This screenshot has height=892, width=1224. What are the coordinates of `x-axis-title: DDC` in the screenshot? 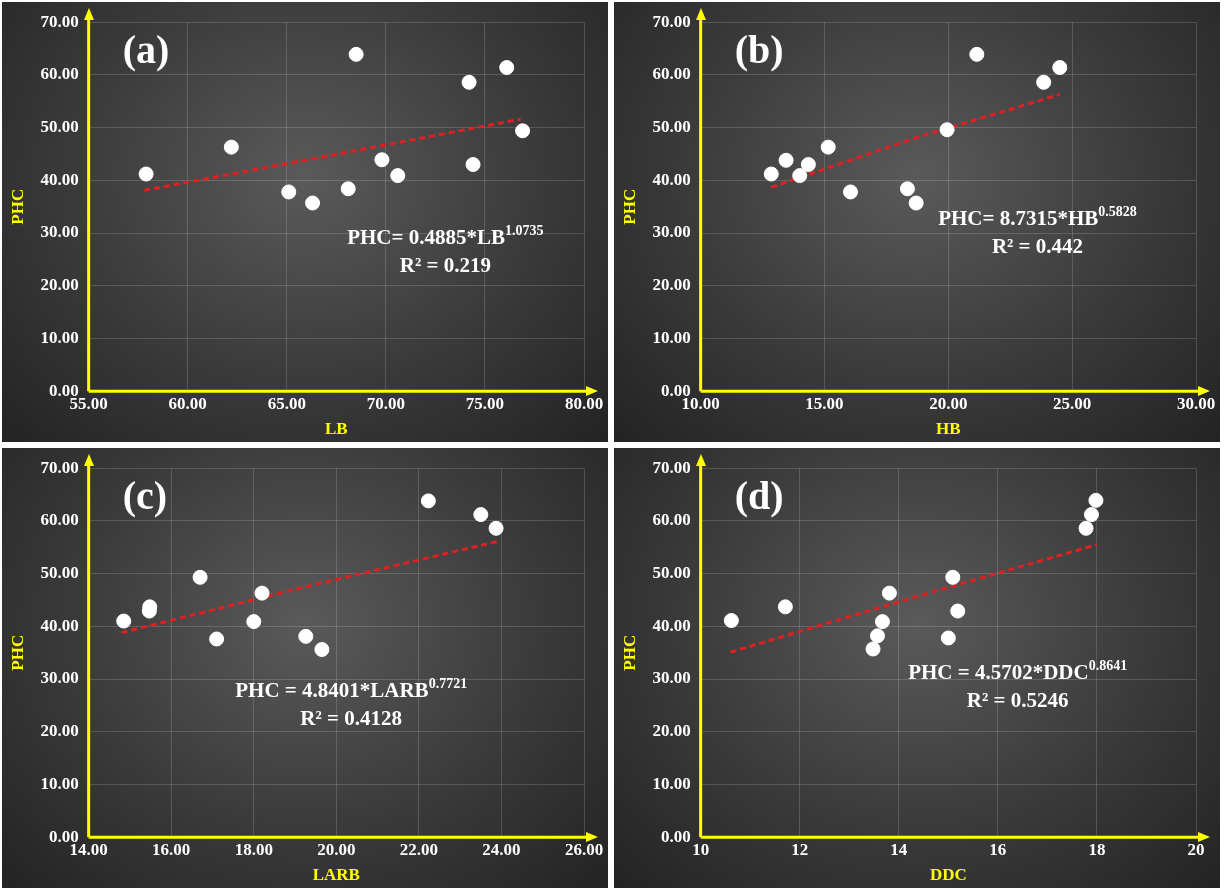 It's located at (948, 875).